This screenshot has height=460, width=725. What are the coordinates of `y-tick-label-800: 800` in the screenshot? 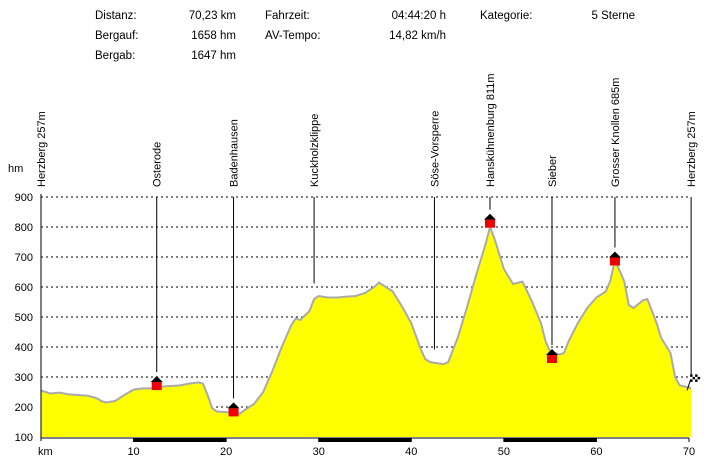 It's located at (24, 228).